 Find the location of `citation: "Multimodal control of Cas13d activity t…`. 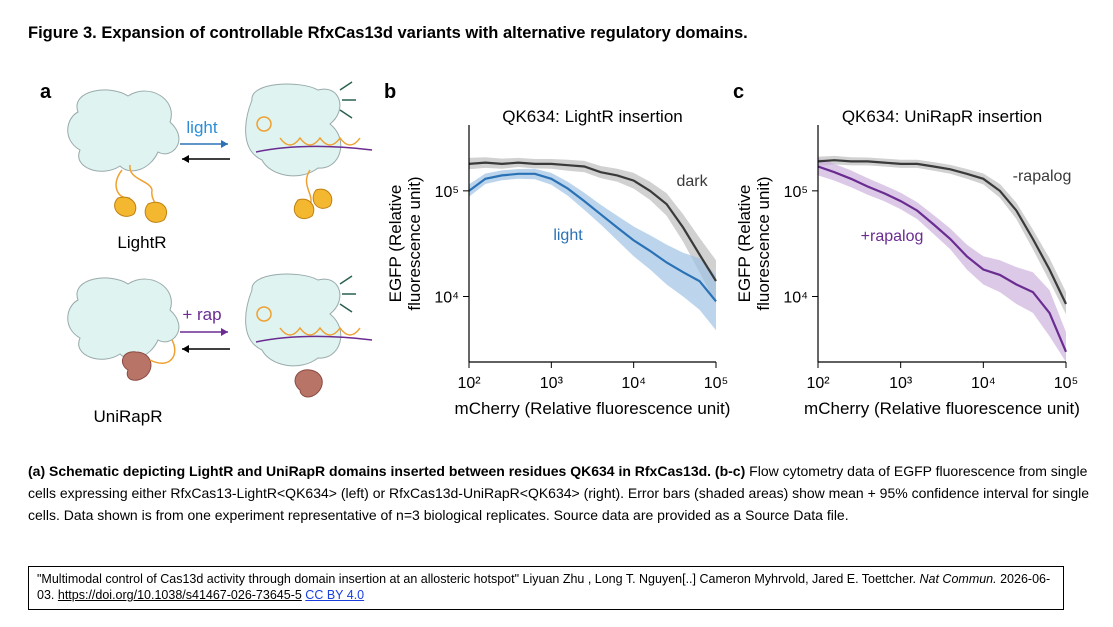

citation: "Multimodal control of Cas13d activity t… is located at coordinates (546, 588).